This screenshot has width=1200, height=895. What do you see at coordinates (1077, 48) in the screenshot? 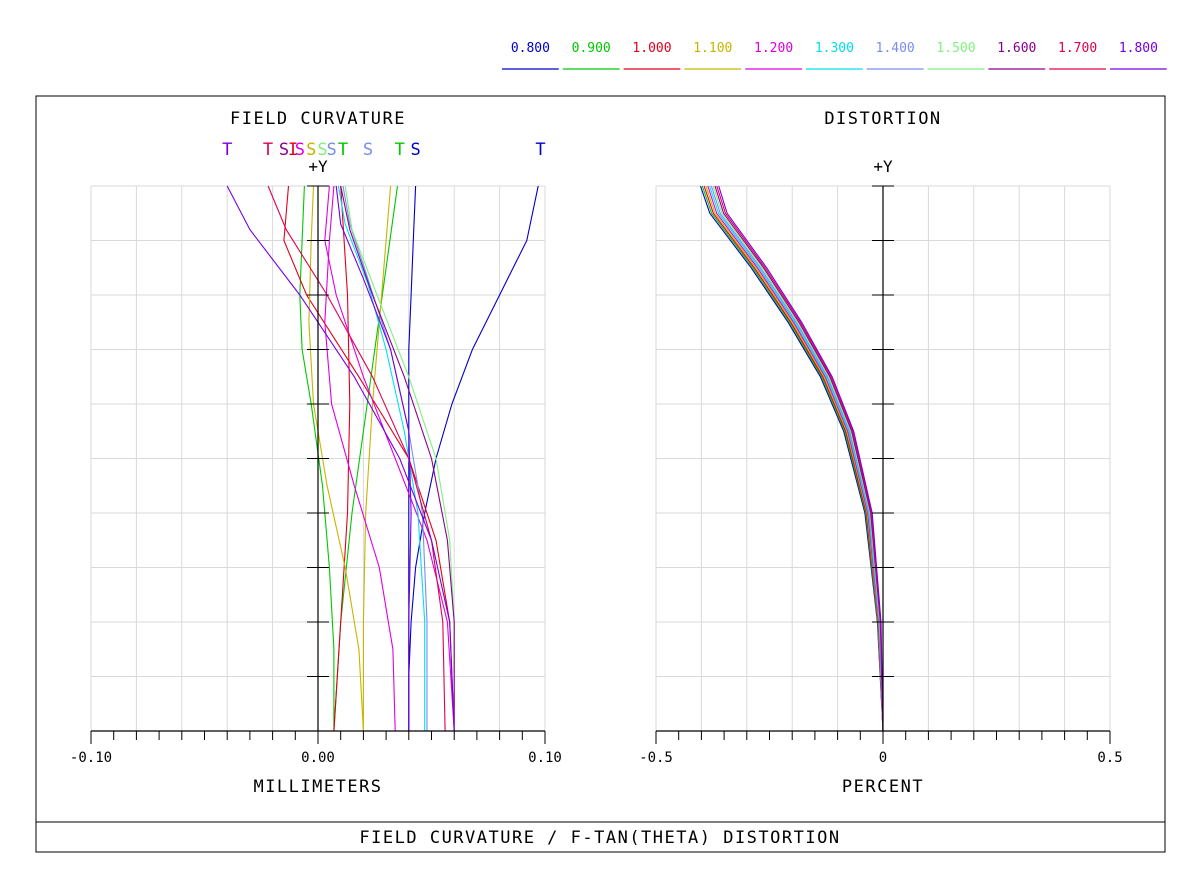
I see `legend-label: 1.700` at bounding box center [1077, 48].